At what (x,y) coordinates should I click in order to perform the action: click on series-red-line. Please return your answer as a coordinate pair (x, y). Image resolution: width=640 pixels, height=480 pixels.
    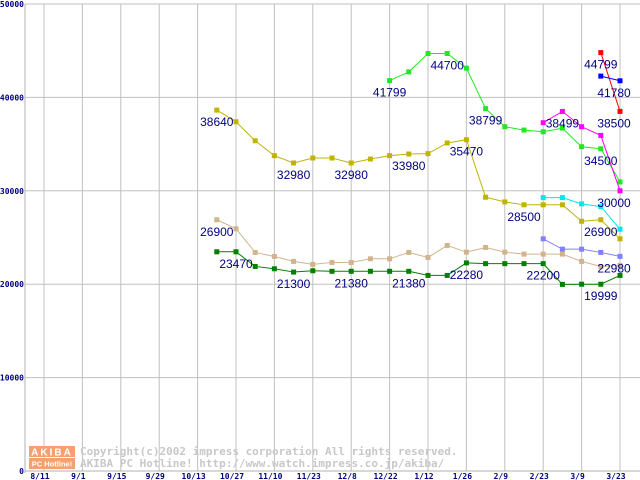
    Looking at the image, I should click on (610, 82).